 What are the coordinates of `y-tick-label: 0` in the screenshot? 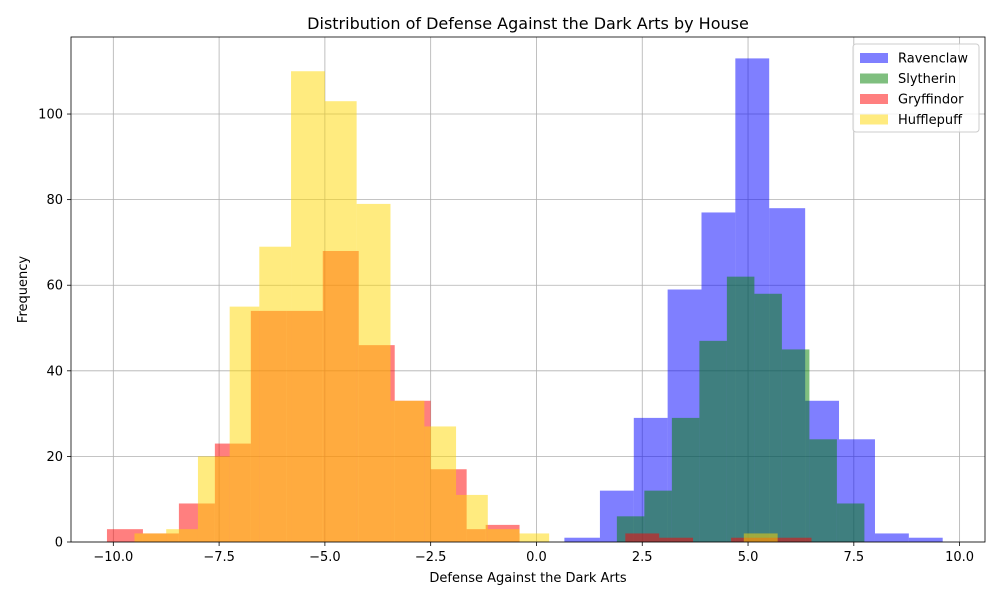 It's located at (59, 543).